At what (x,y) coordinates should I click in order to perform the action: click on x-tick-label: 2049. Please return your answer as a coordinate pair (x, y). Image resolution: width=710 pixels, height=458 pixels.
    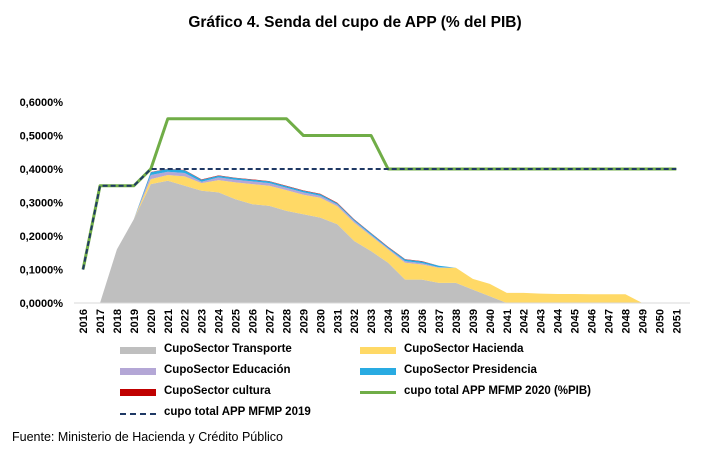
    Looking at the image, I should click on (643, 321).